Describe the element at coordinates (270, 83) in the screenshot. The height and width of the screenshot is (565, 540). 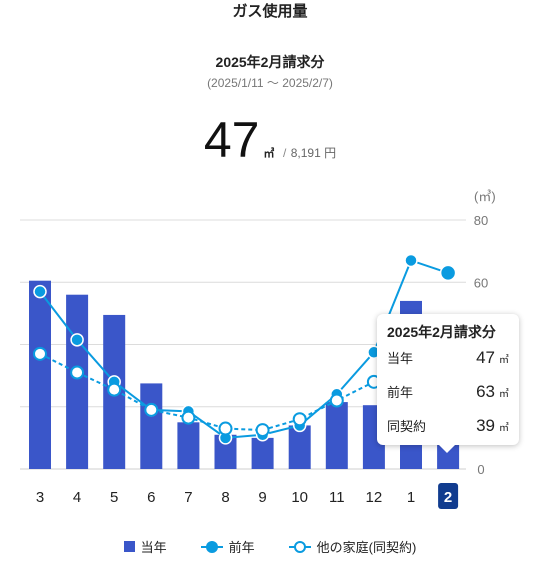
I see `billing-period-range: (2025/1/11 〜 2025/2/7)` at that location.